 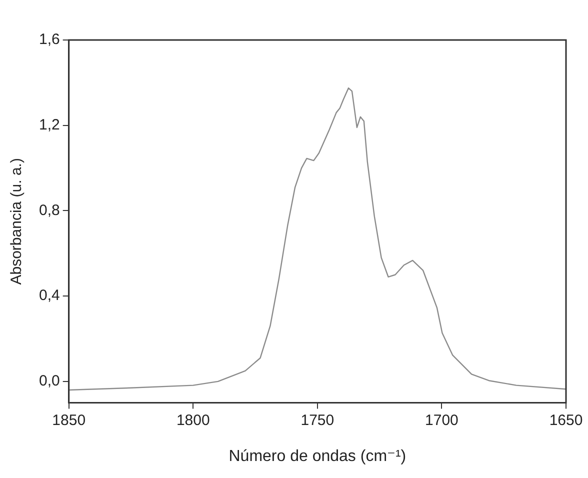 I want to click on x-tick-label: 1850, so click(x=69, y=420).